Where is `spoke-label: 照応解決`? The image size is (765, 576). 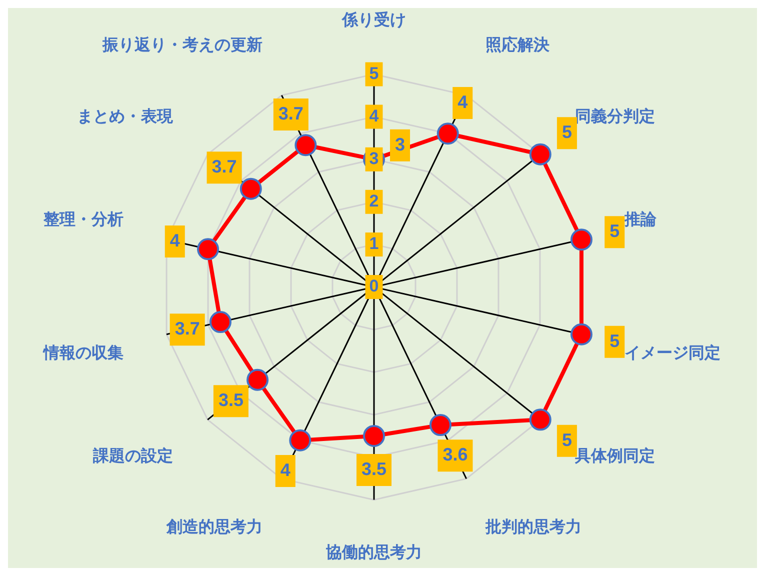 spoke-label: 照応解決 is located at coordinates (517, 44).